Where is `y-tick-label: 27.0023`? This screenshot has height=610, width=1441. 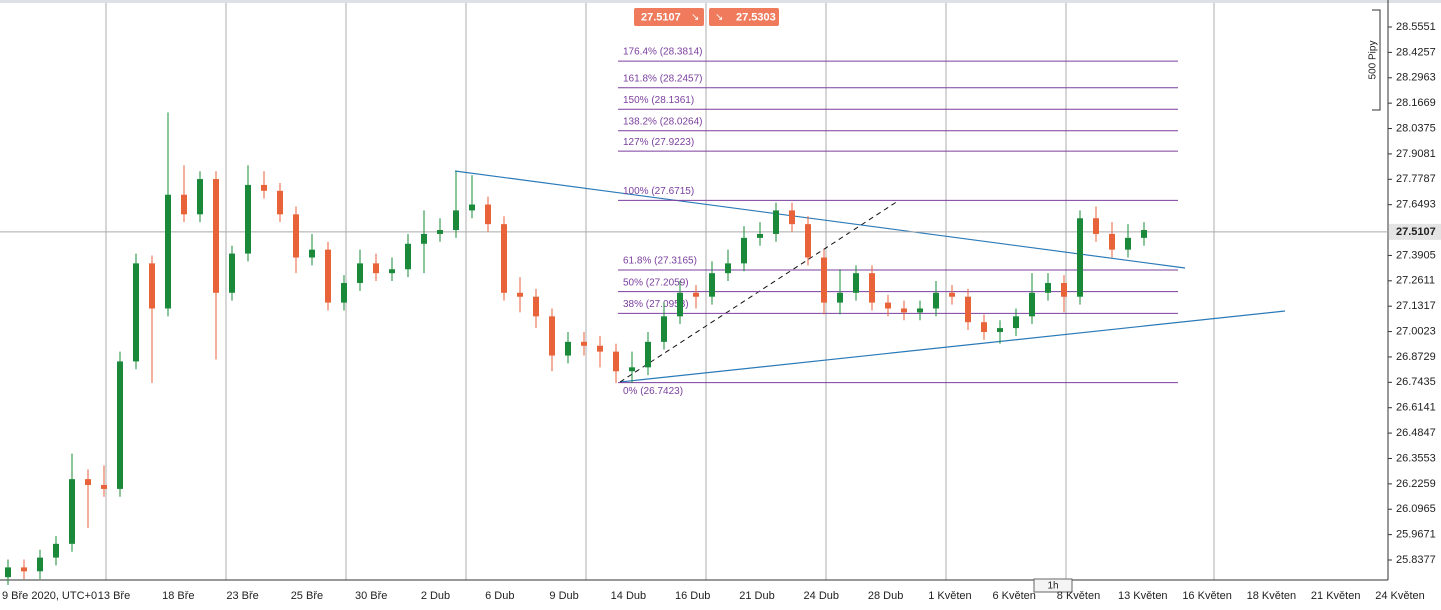 y-tick-label: 27.0023 is located at coordinates (1416, 331).